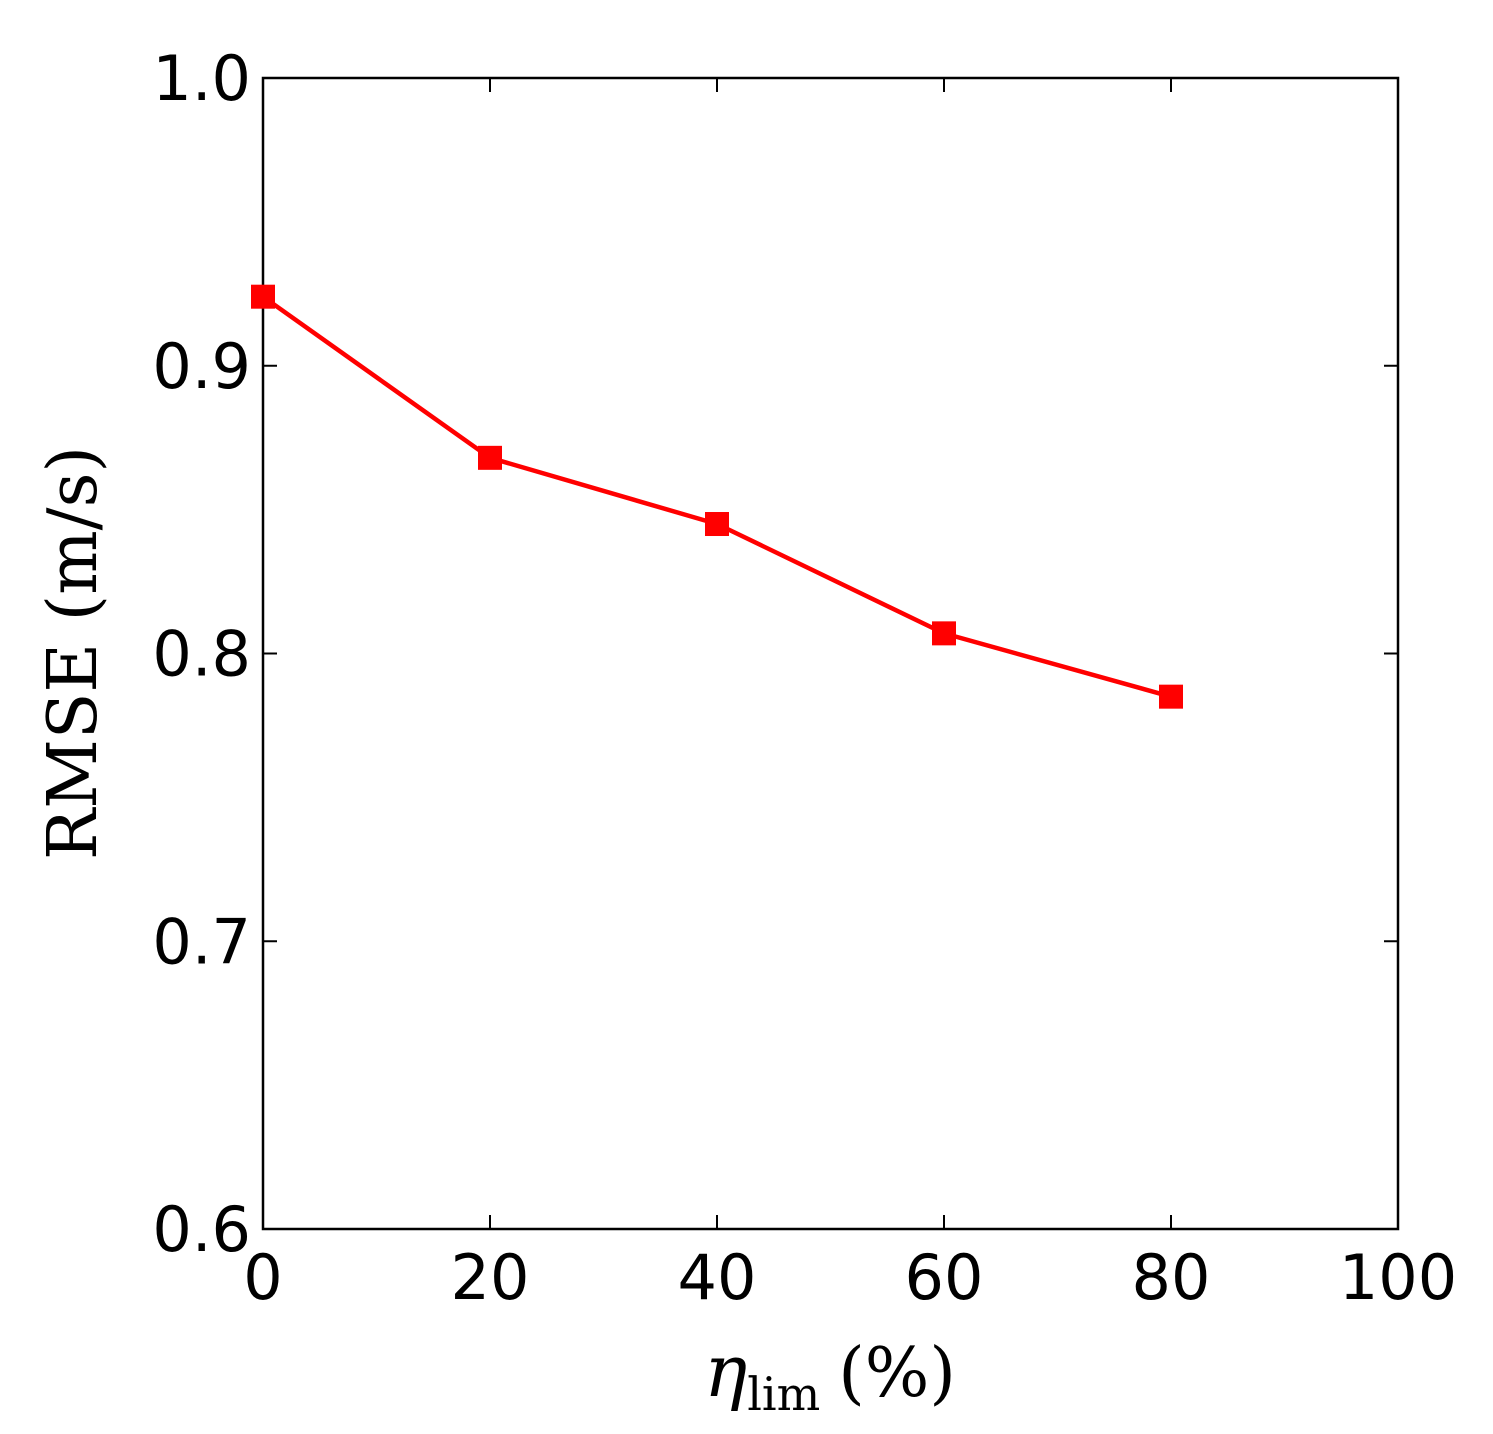 This screenshot has width=1493, height=1434. What do you see at coordinates (262, 1277) in the screenshot?
I see `x-tick-label: 0` at bounding box center [262, 1277].